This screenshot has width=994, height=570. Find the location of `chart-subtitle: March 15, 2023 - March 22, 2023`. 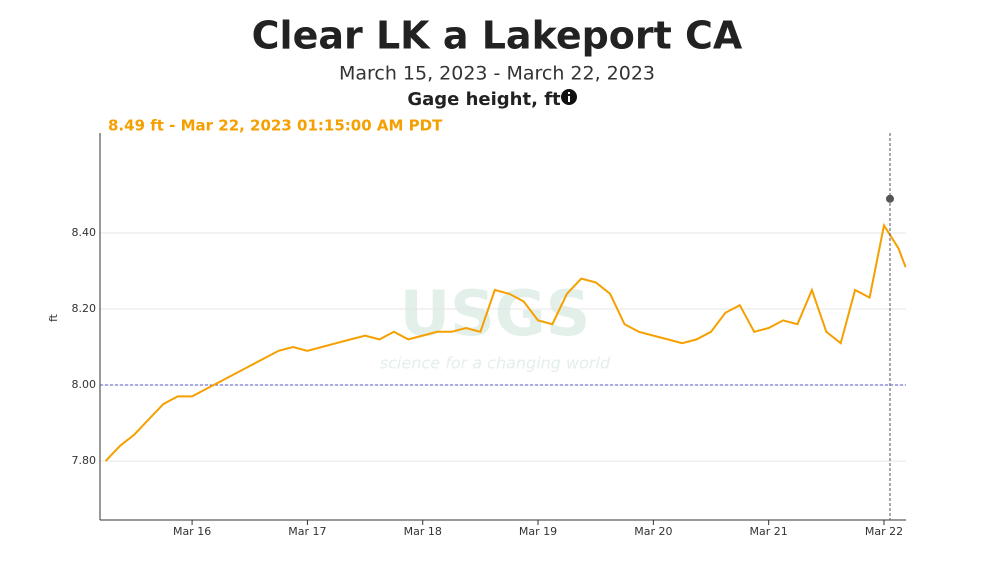

chart-subtitle: March 15, 2023 - March 22, 2023 is located at coordinates (497, 74).